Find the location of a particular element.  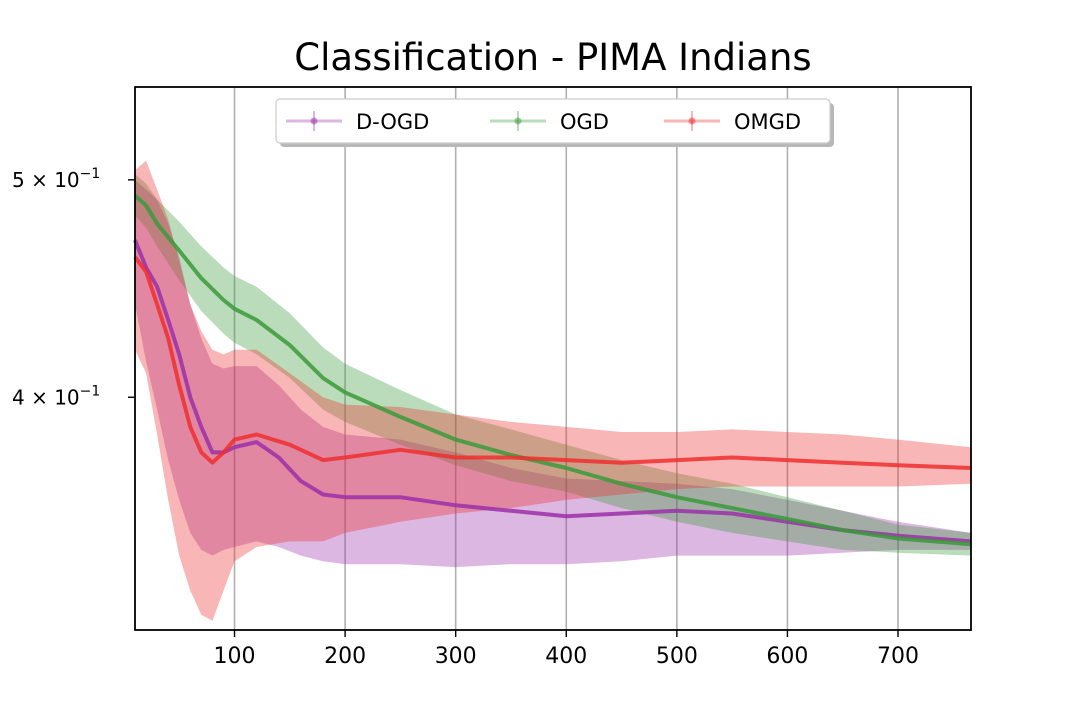

x-axis: 100 200 300 400 500 600 700 is located at coordinates (566, 649).